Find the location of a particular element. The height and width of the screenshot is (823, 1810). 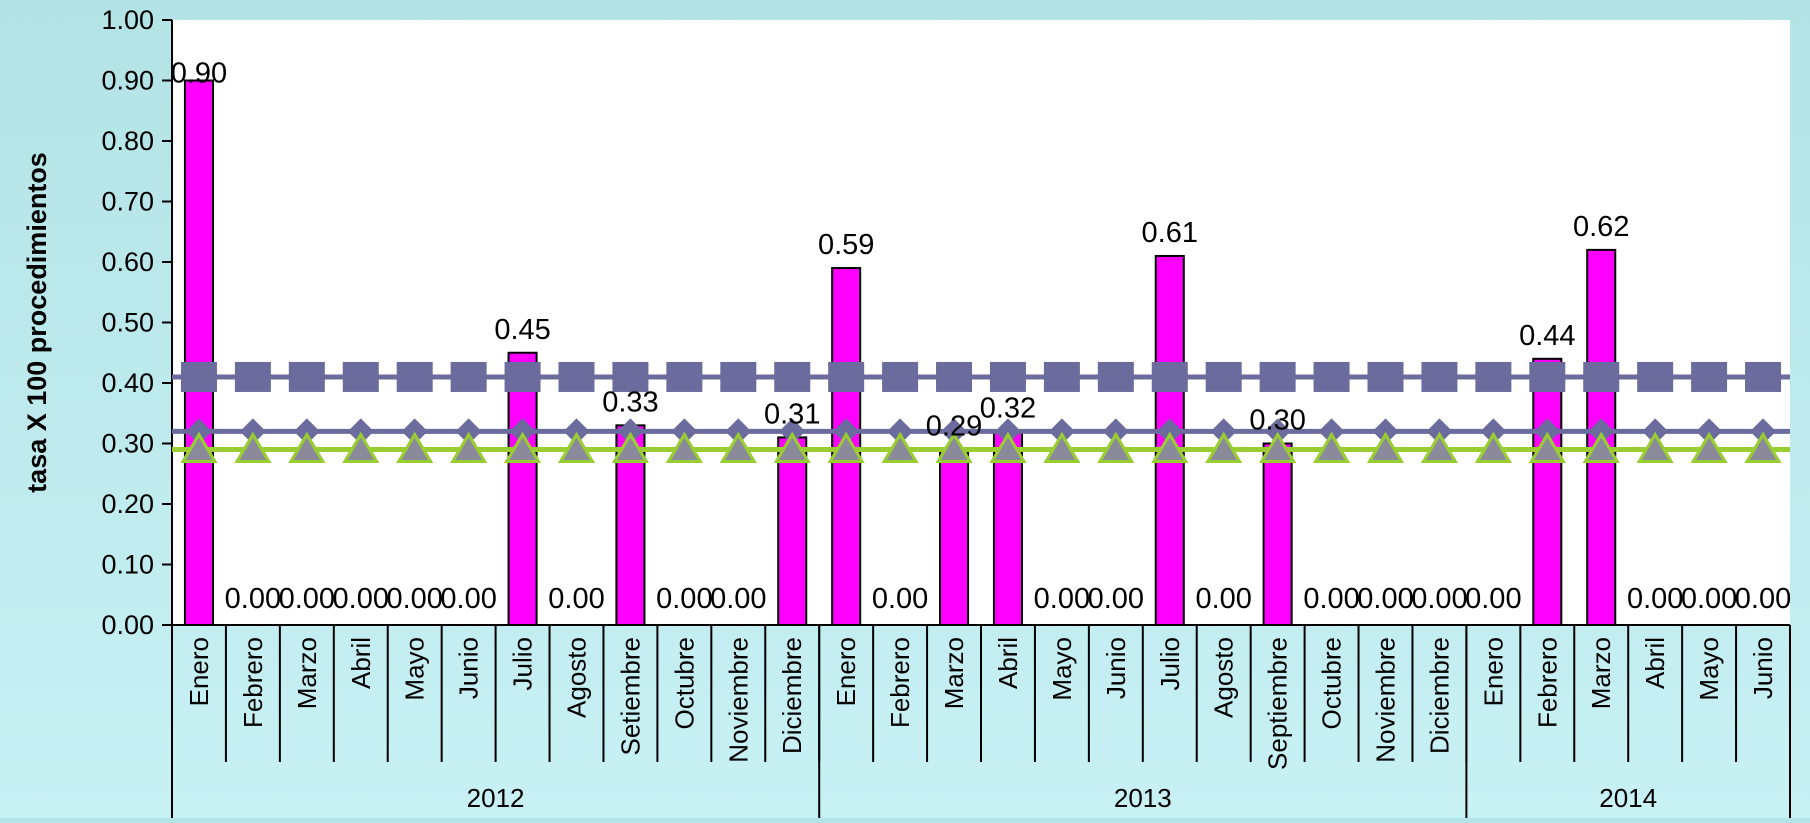

data-label: 0.33 is located at coordinates (630, 402).